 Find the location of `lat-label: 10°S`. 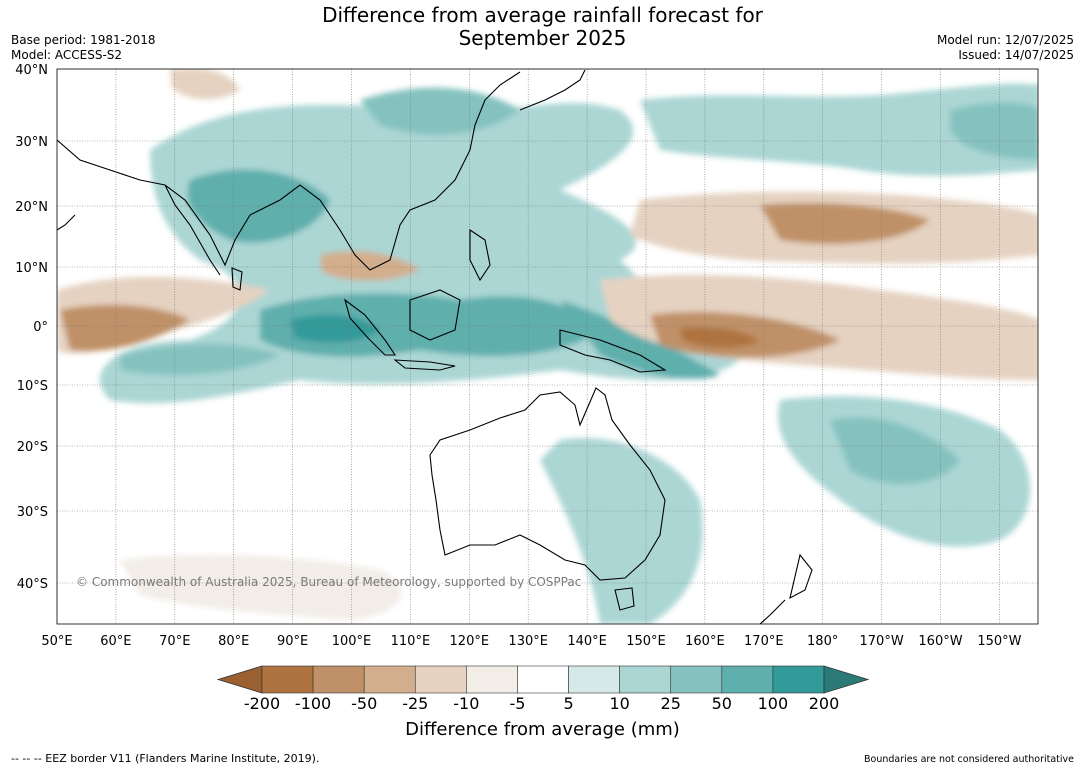

lat-label: 10°S is located at coordinates (32, 386).